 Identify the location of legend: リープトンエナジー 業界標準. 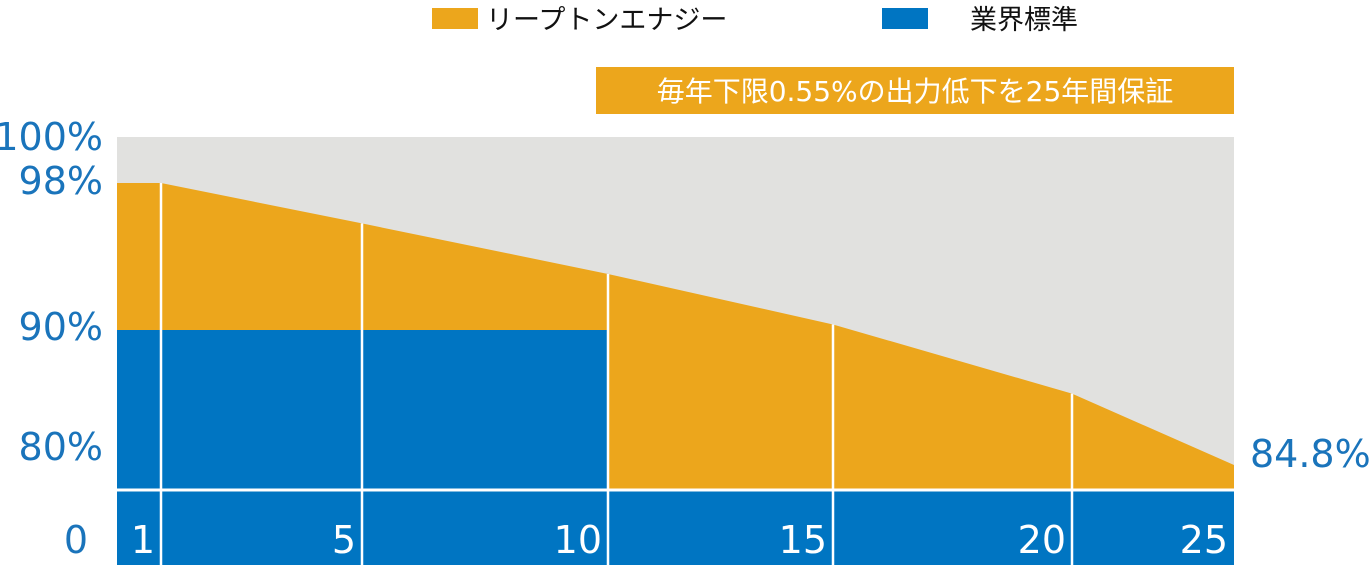
(755, 20).